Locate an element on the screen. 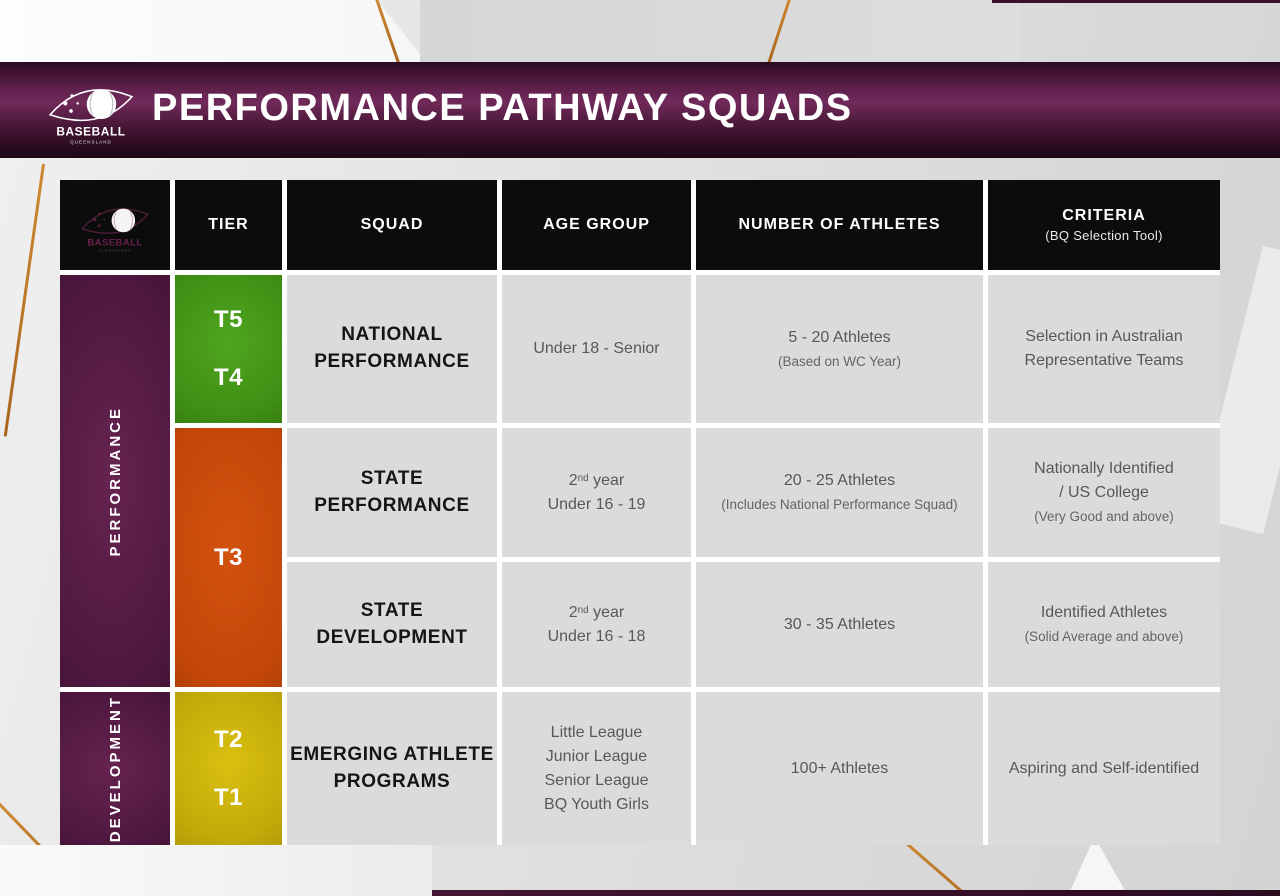 The height and width of the screenshot is (896, 1280). squad-state-development: STATE DEVELOPMENT is located at coordinates (392, 624).